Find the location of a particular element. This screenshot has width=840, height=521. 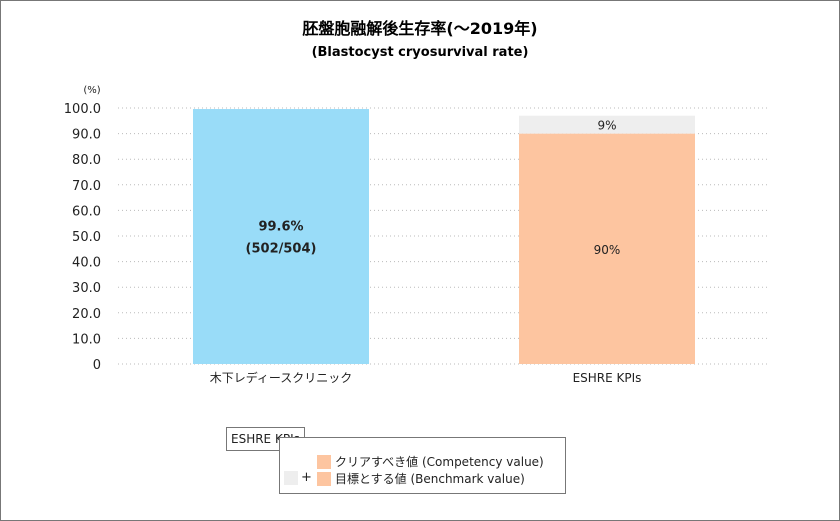

y-tick-label: 30.0 is located at coordinates (86, 288).